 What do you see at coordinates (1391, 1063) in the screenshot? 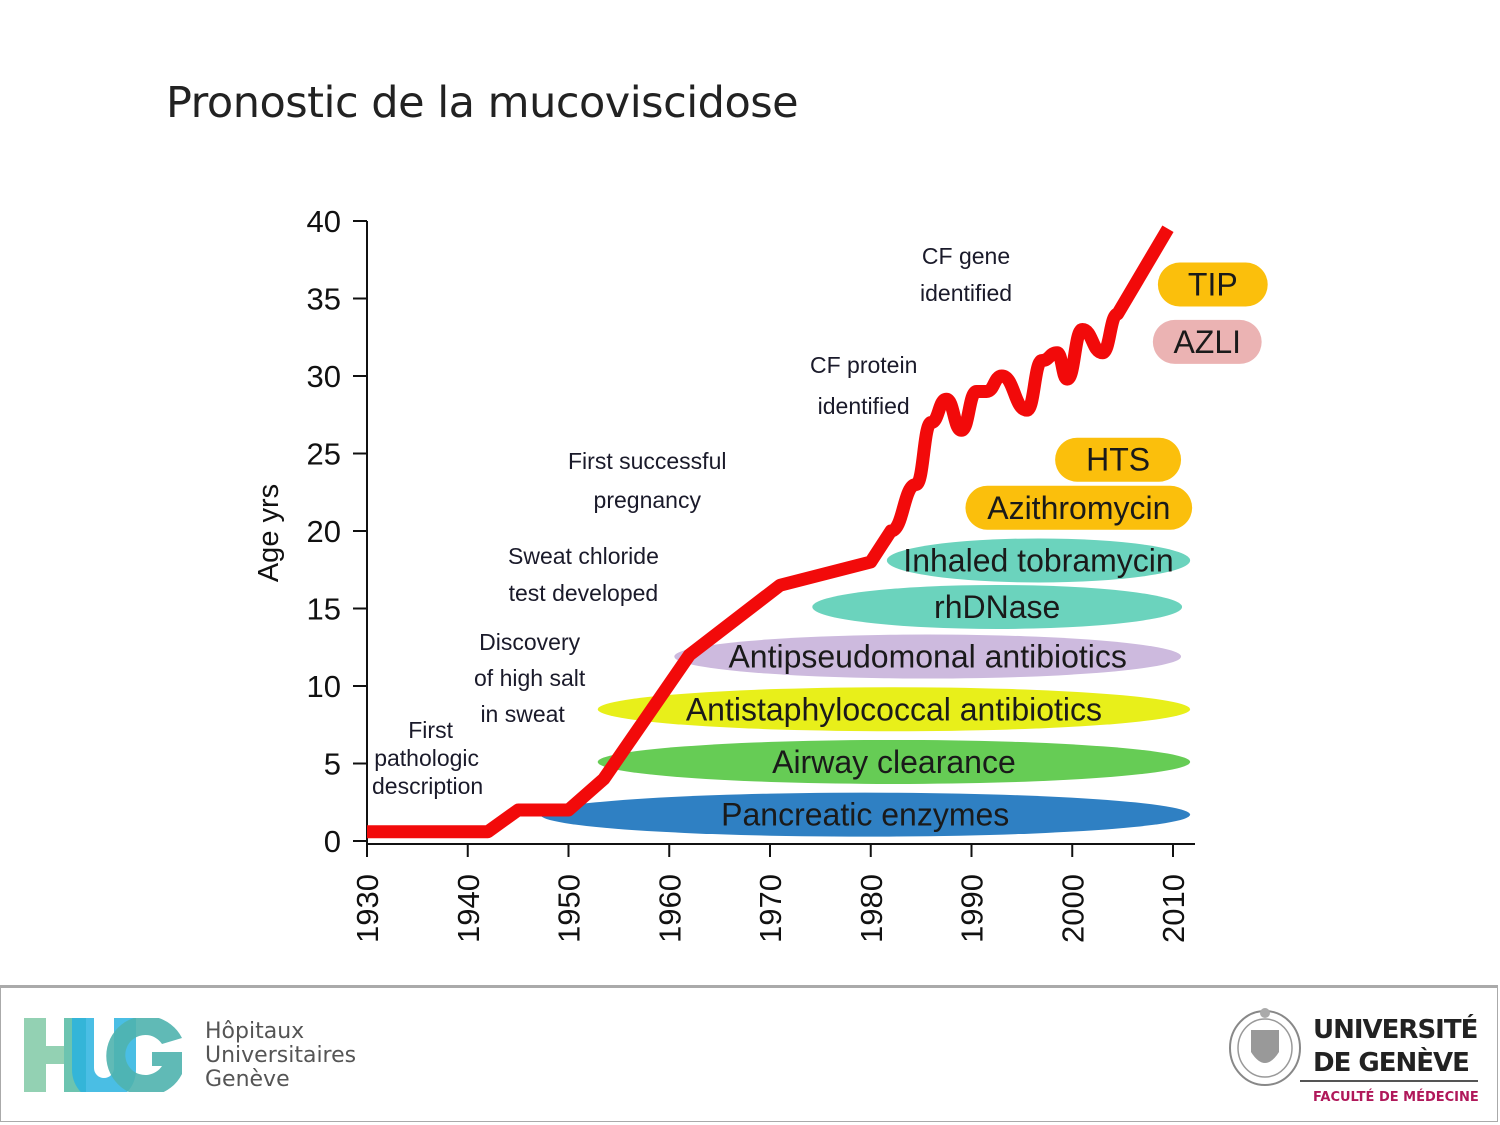
I see `unige-line: DE GENÈVE` at bounding box center [1391, 1063].